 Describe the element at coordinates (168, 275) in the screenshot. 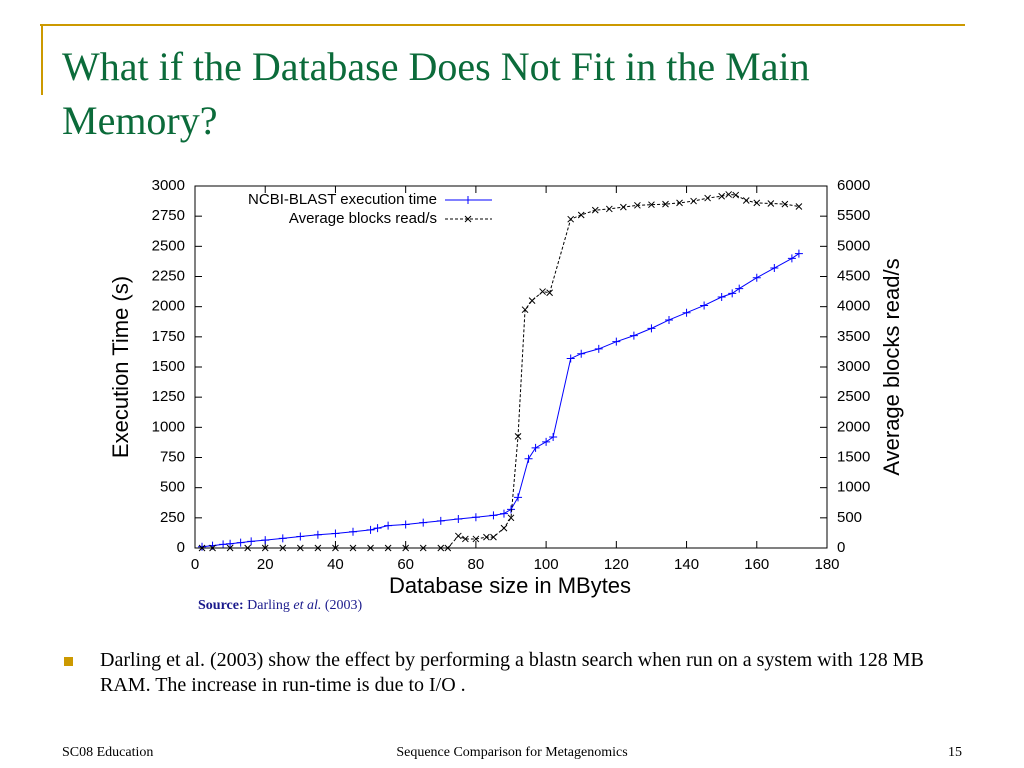

I see `y-tick-label: 2250` at that location.